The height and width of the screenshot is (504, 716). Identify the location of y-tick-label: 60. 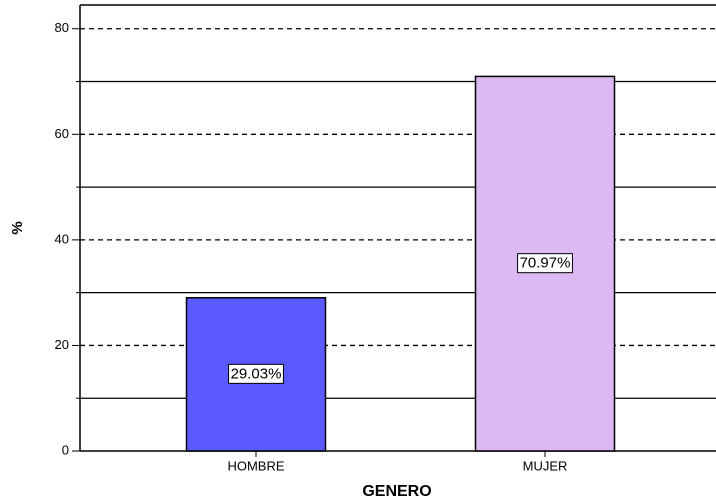
(62, 133).